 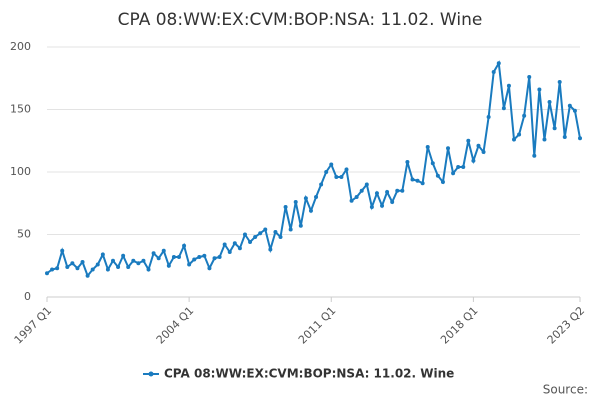 I want to click on x-tick-label: 2018 Q1, so click(x=459, y=325).